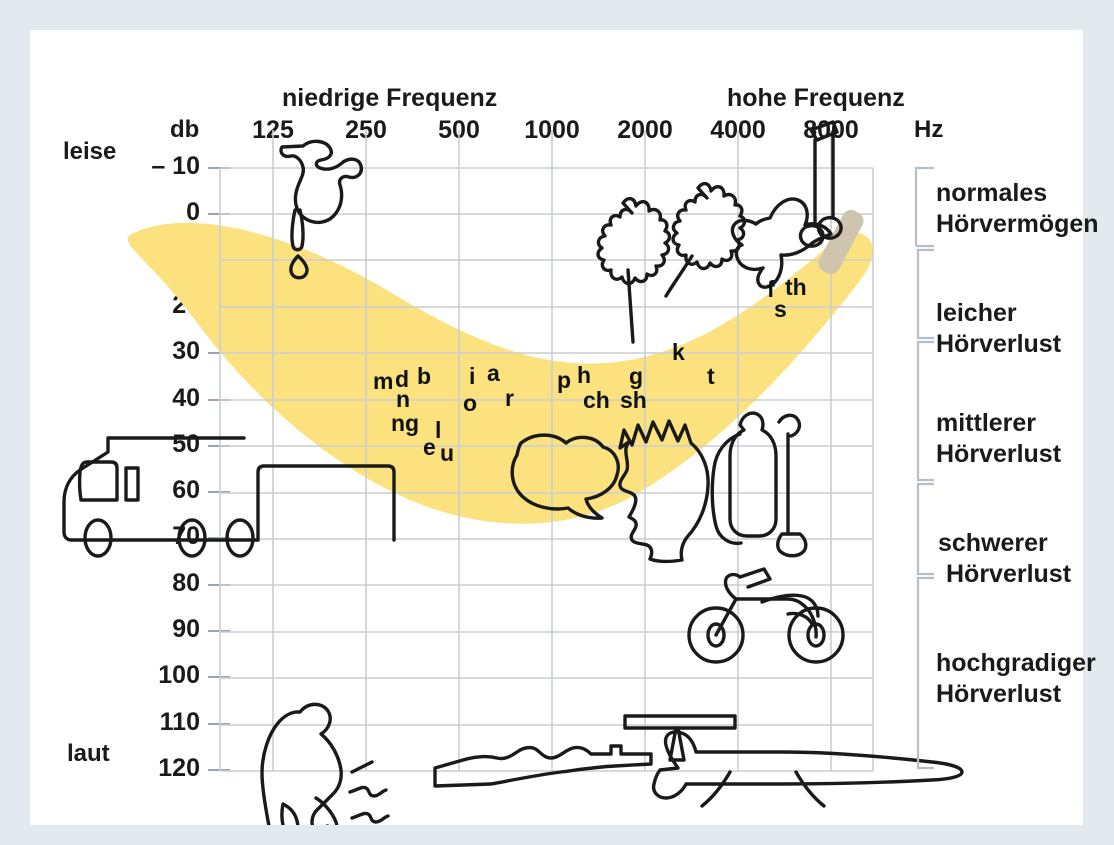 This screenshot has height=845, width=1114. I want to click on phoneme-b: b, so click(424, 376).